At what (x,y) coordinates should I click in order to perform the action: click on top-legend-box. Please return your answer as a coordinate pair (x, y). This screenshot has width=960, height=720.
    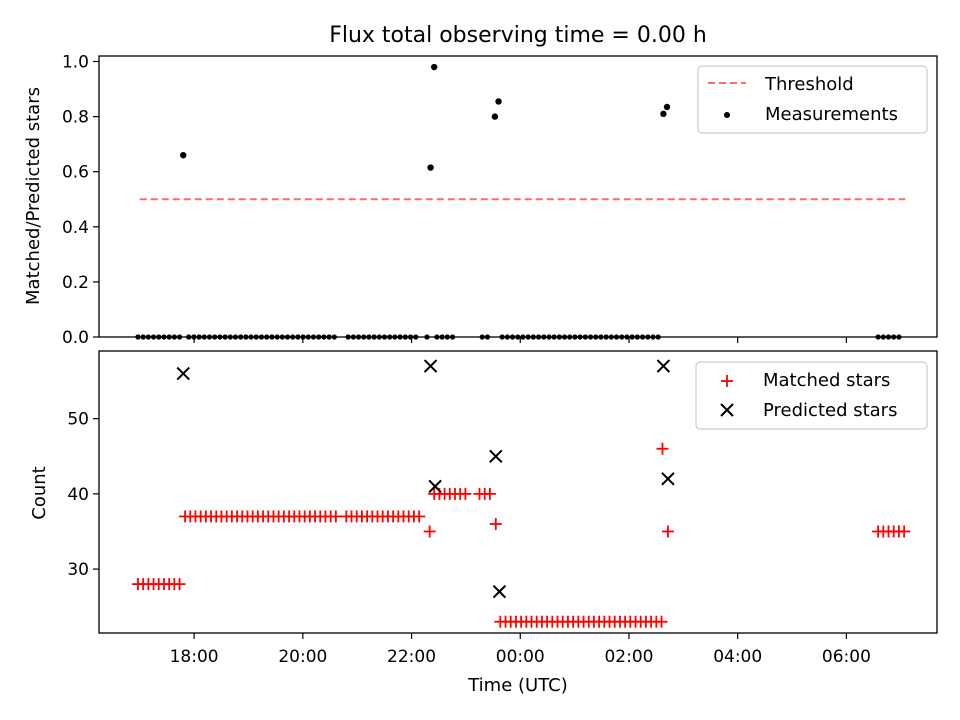
    Looking at the image, I should click on (812, 99).